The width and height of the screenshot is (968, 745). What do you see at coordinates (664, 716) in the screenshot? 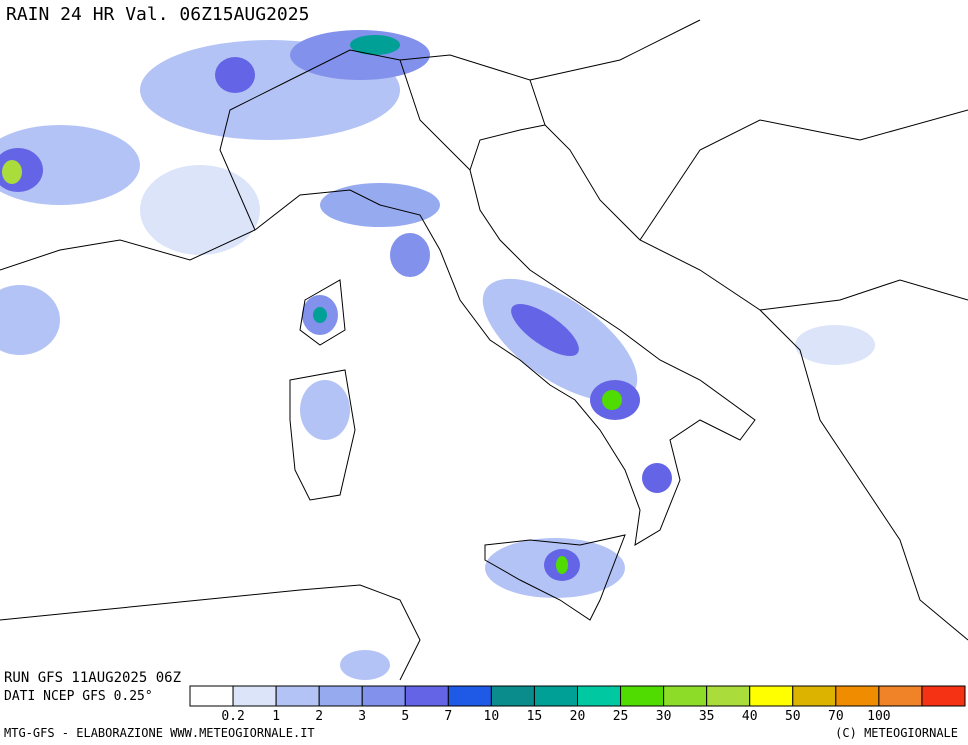
I see `legend-label: 30` at bounding box center [664, 716].